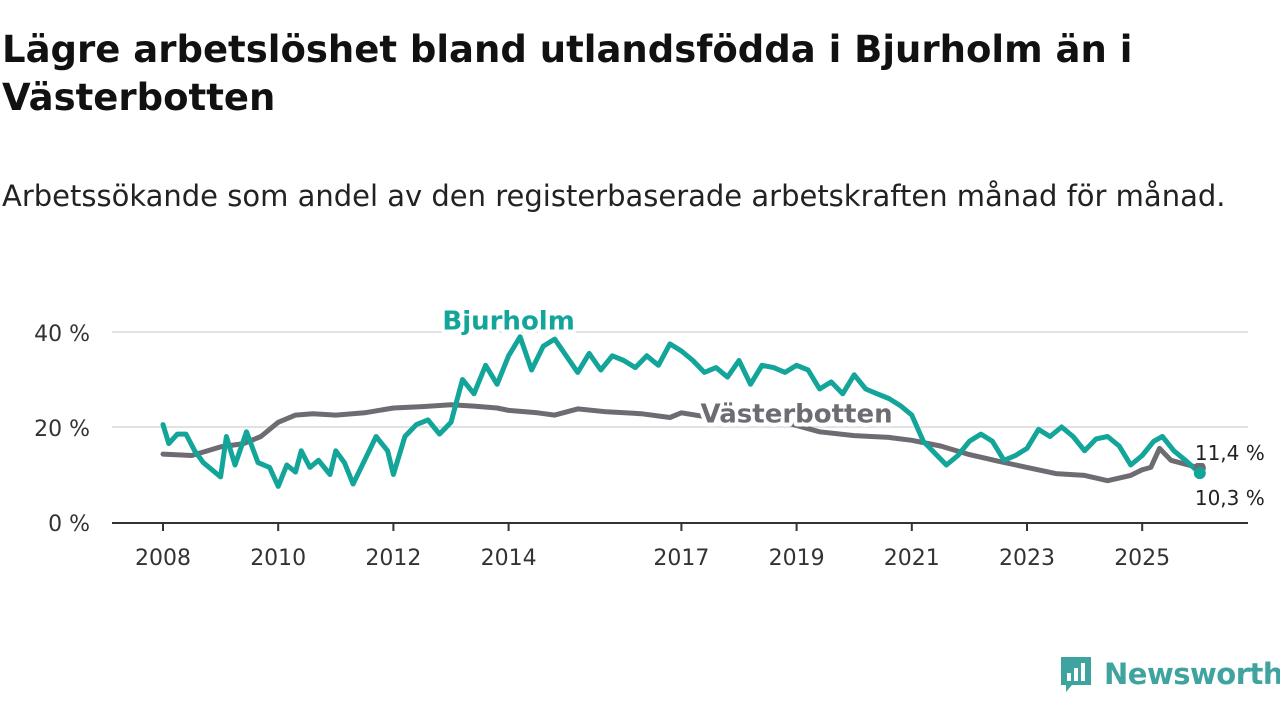 Image resolution: width=1280 pixels, height=720 pixels. Describe the element at coordinates (912, 558) in the screenshot. I see `x-tick-label: 2021` at that location.